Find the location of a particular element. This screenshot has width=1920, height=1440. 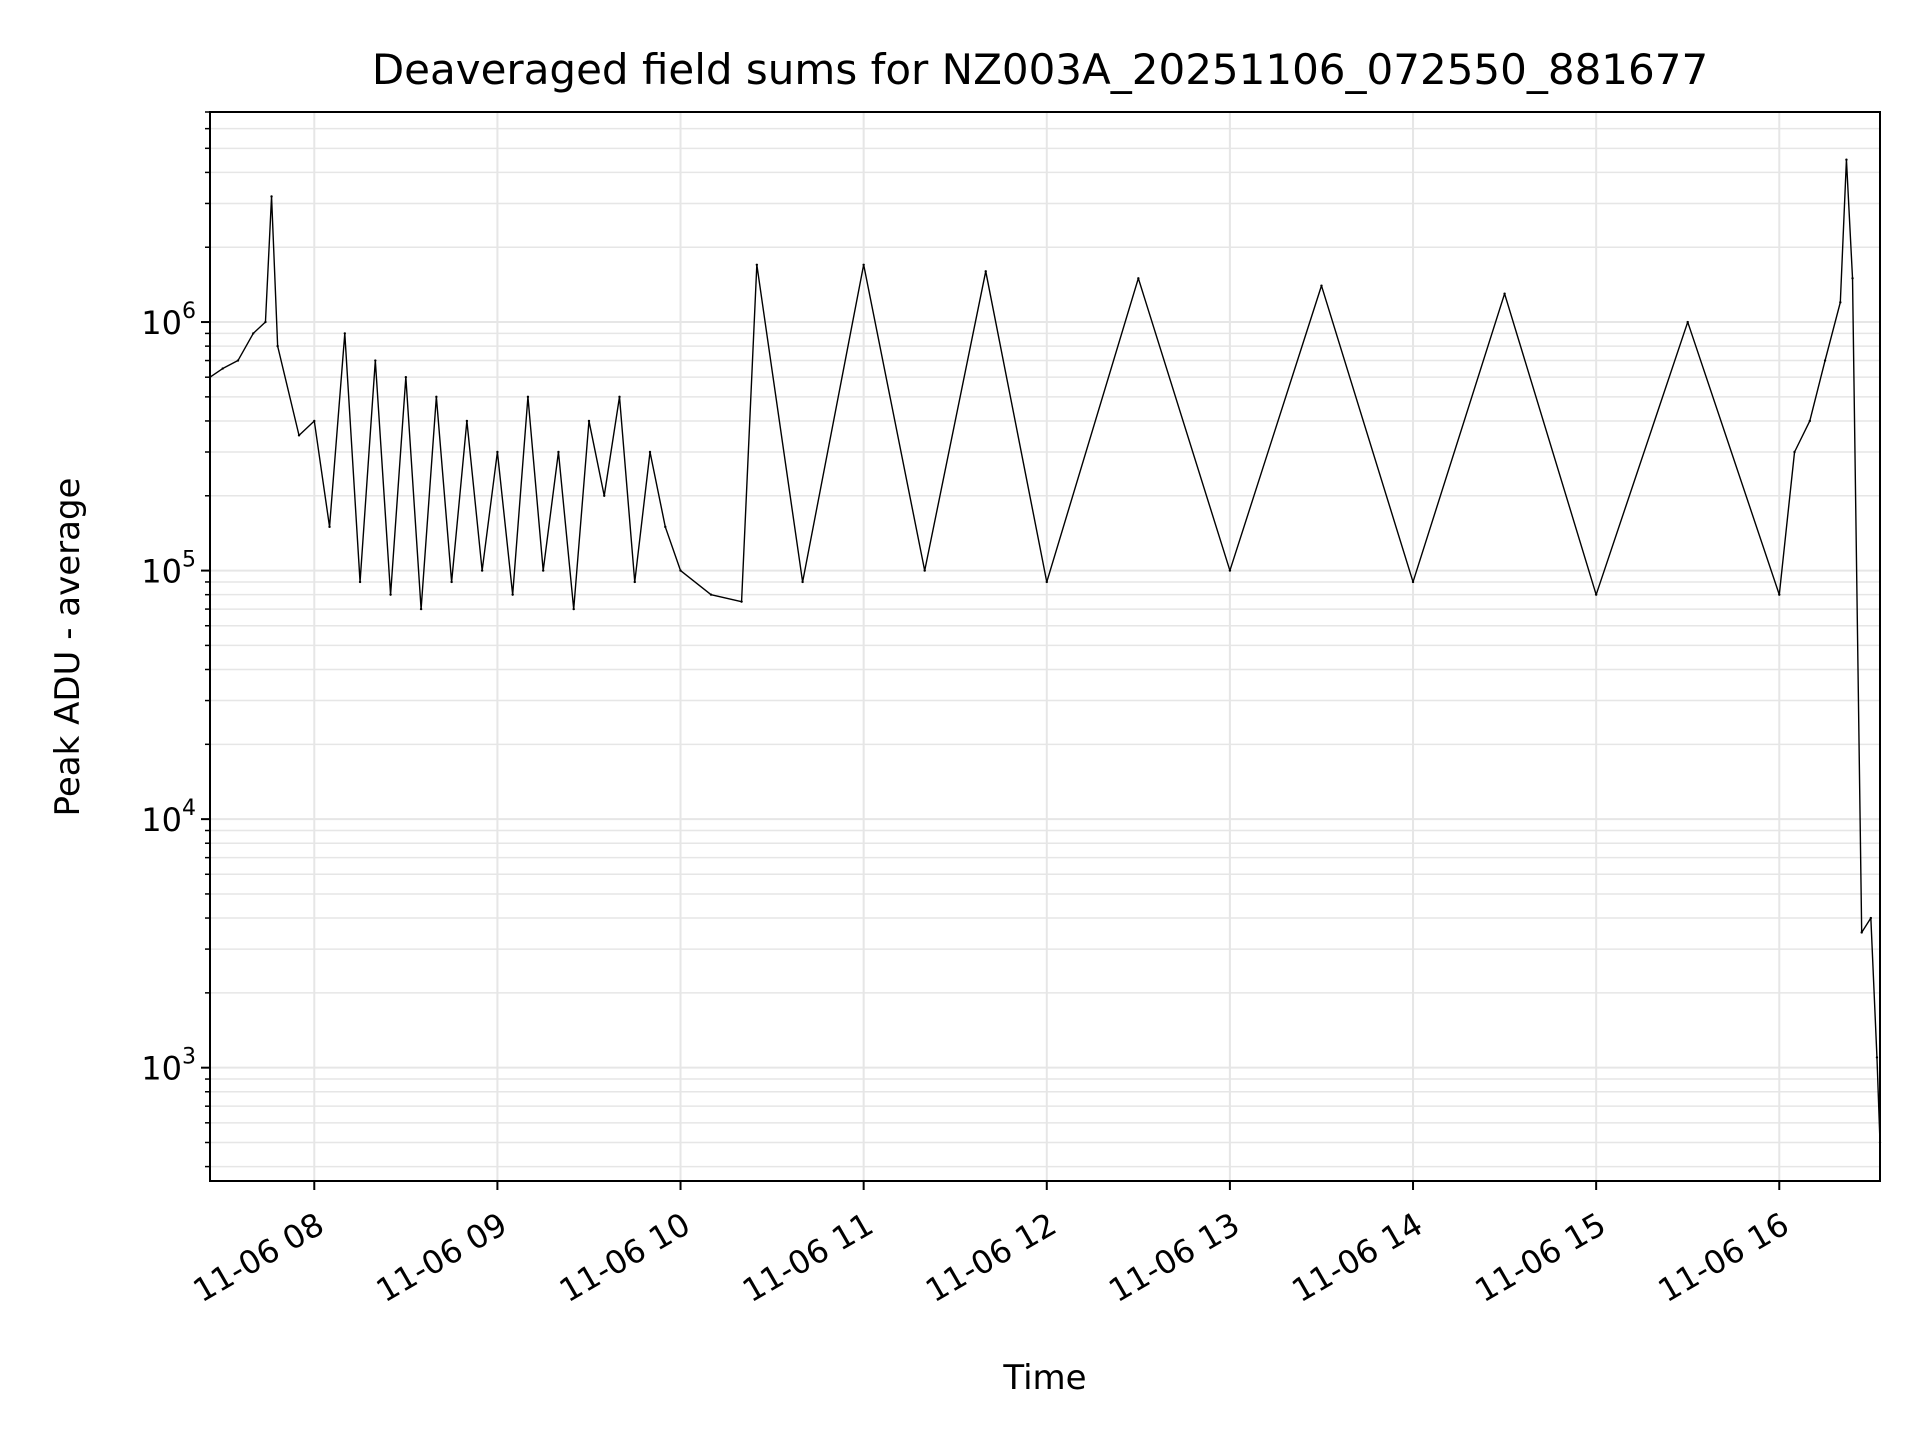

y-tick-label: 10⁵ is located at coordinates (168, 569).